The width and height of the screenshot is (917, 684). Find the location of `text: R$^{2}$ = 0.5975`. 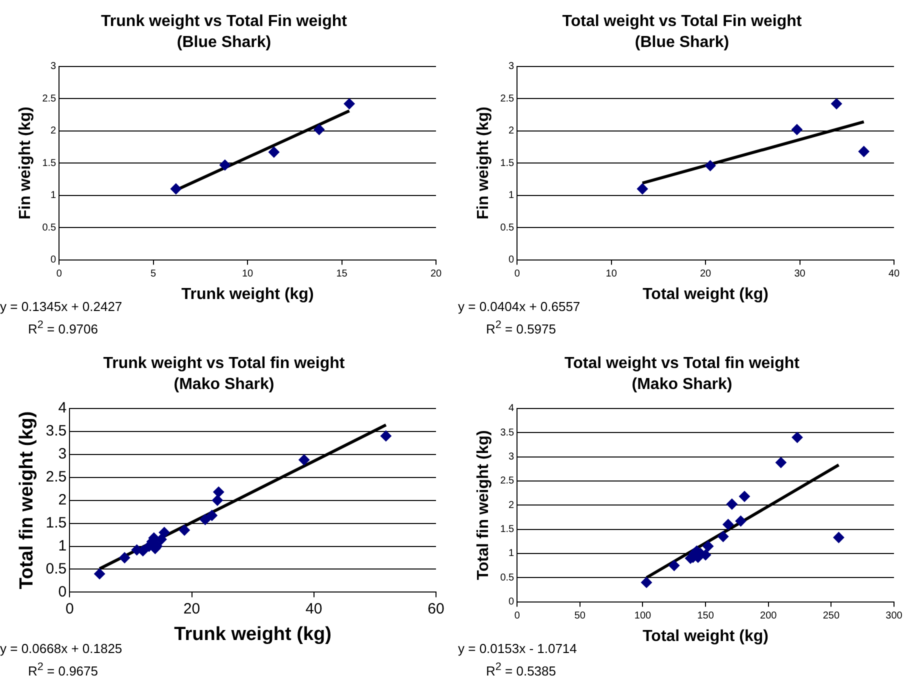

text: R$^{2}$ = 0.5975 is located at coordinates (521, 328).